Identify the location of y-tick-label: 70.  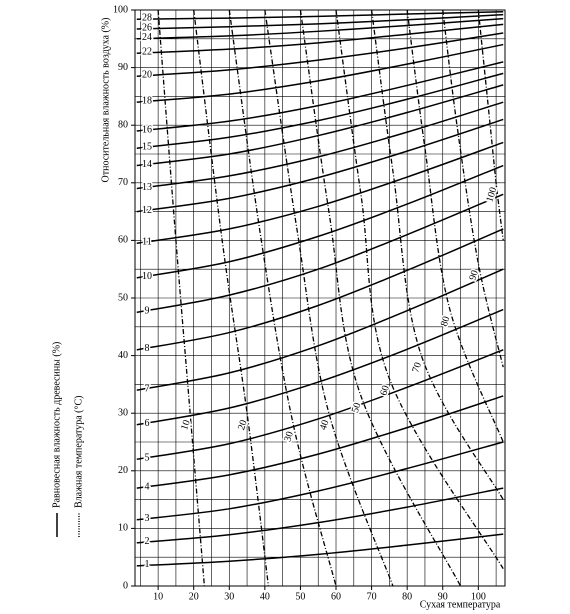
(123, 182).